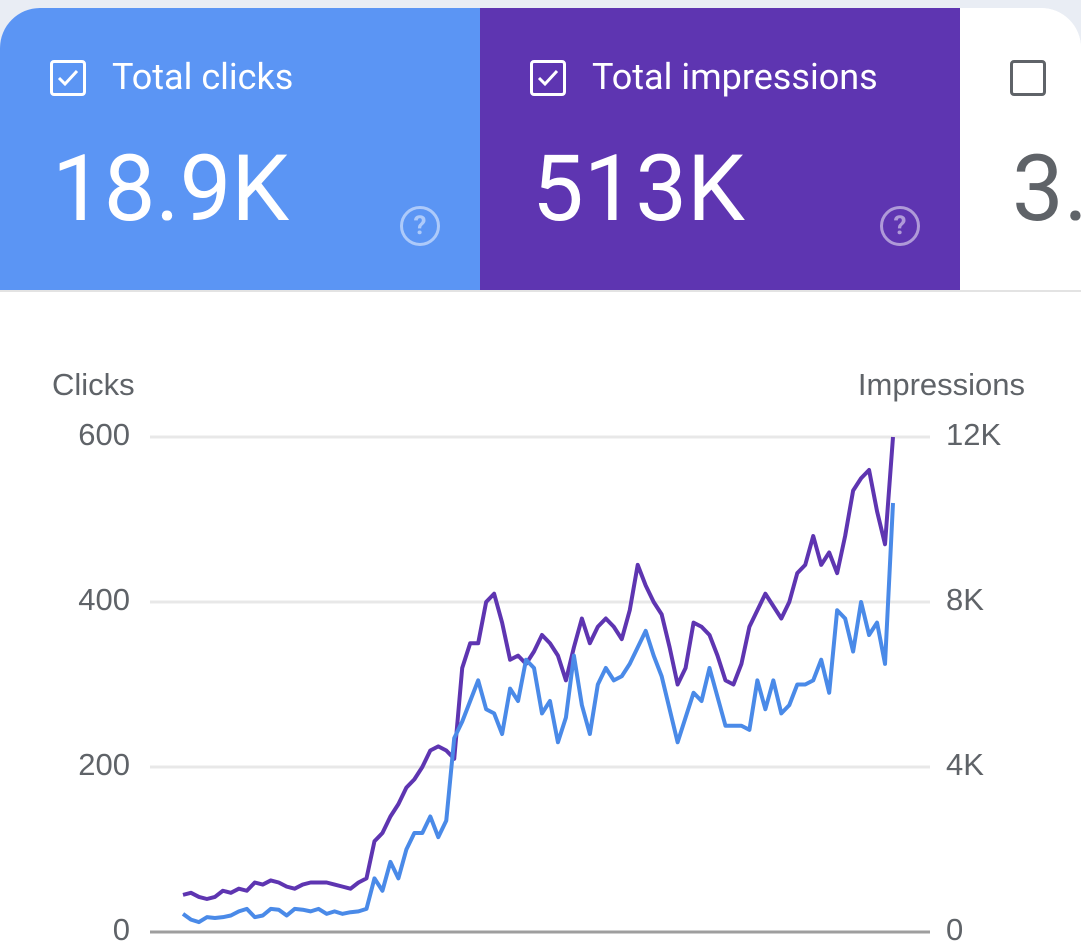  Describe the element at coordinates (203, 77) in the screenshot. I see `metric-label: Total clicks` at that location.